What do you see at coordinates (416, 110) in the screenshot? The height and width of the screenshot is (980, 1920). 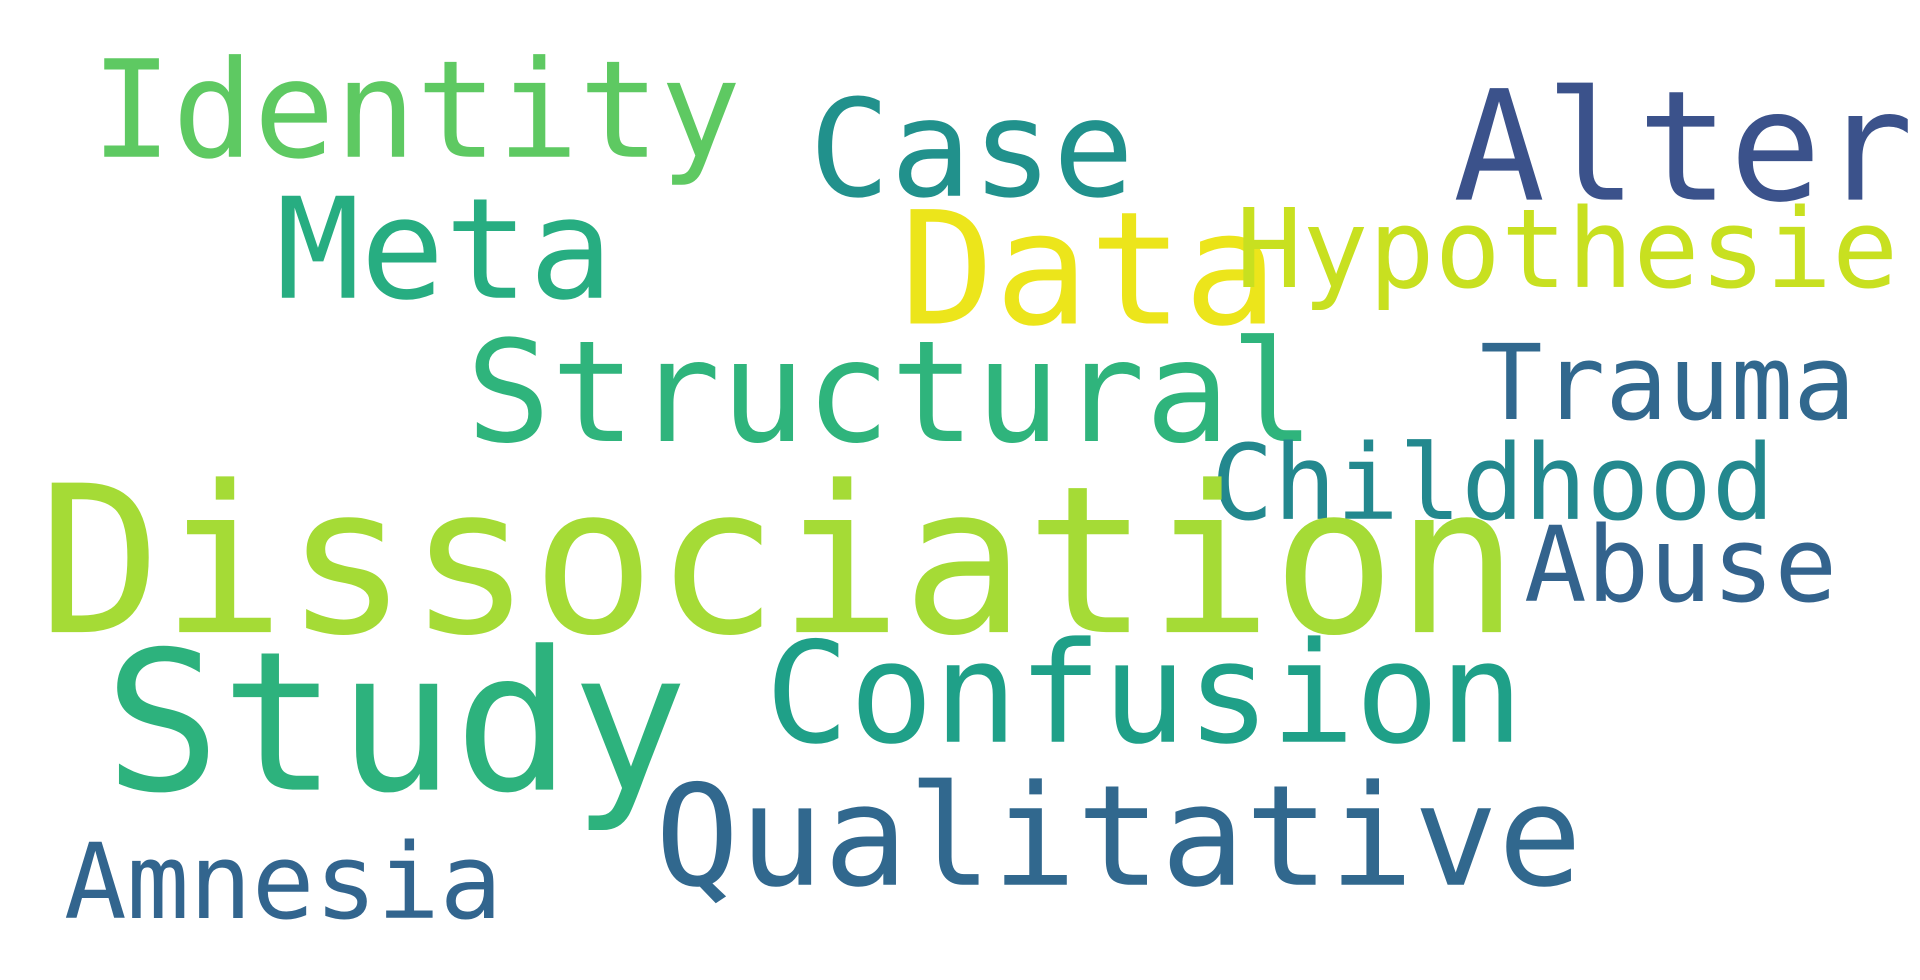 I see `word-identity: Identity` at bounding box center [416, 110].